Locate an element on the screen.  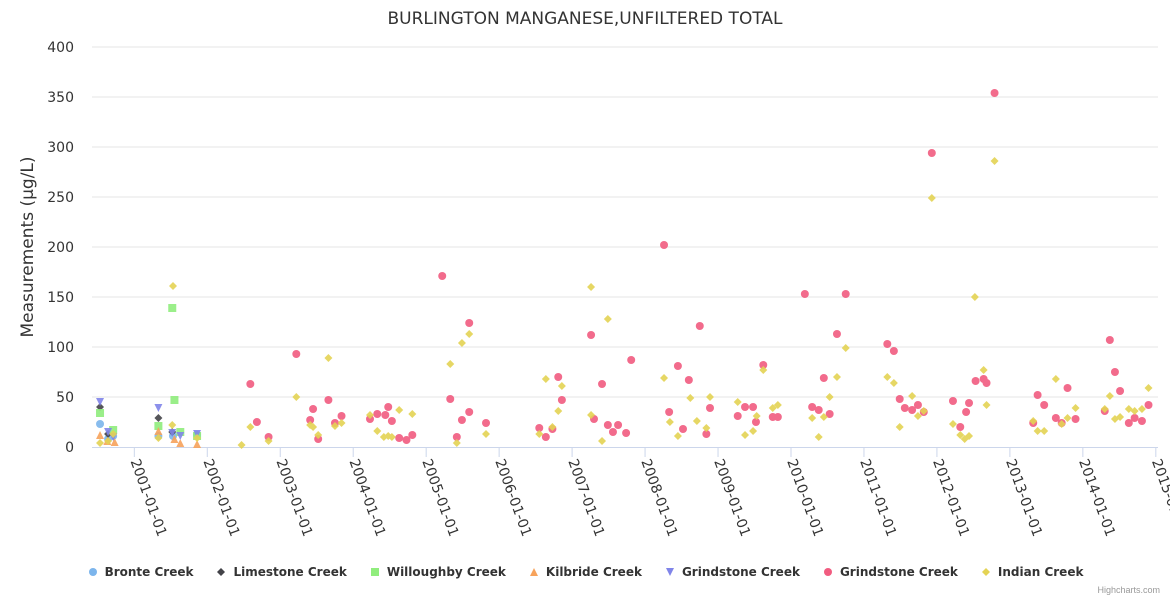
legend-item-grindstone-creek-1: Grindstone Creek is located at coordinates (732, 572).